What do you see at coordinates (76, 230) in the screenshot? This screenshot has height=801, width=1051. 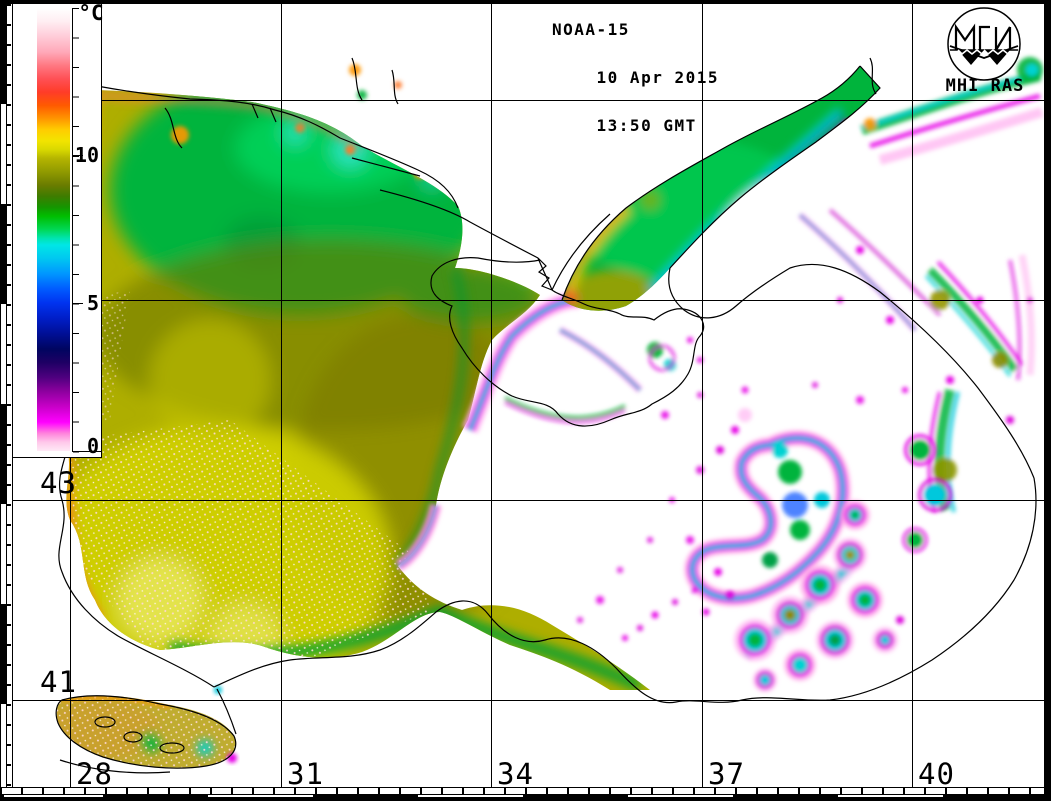 I see `colorbar-minor-ticks` at bounding box center [76, 230].